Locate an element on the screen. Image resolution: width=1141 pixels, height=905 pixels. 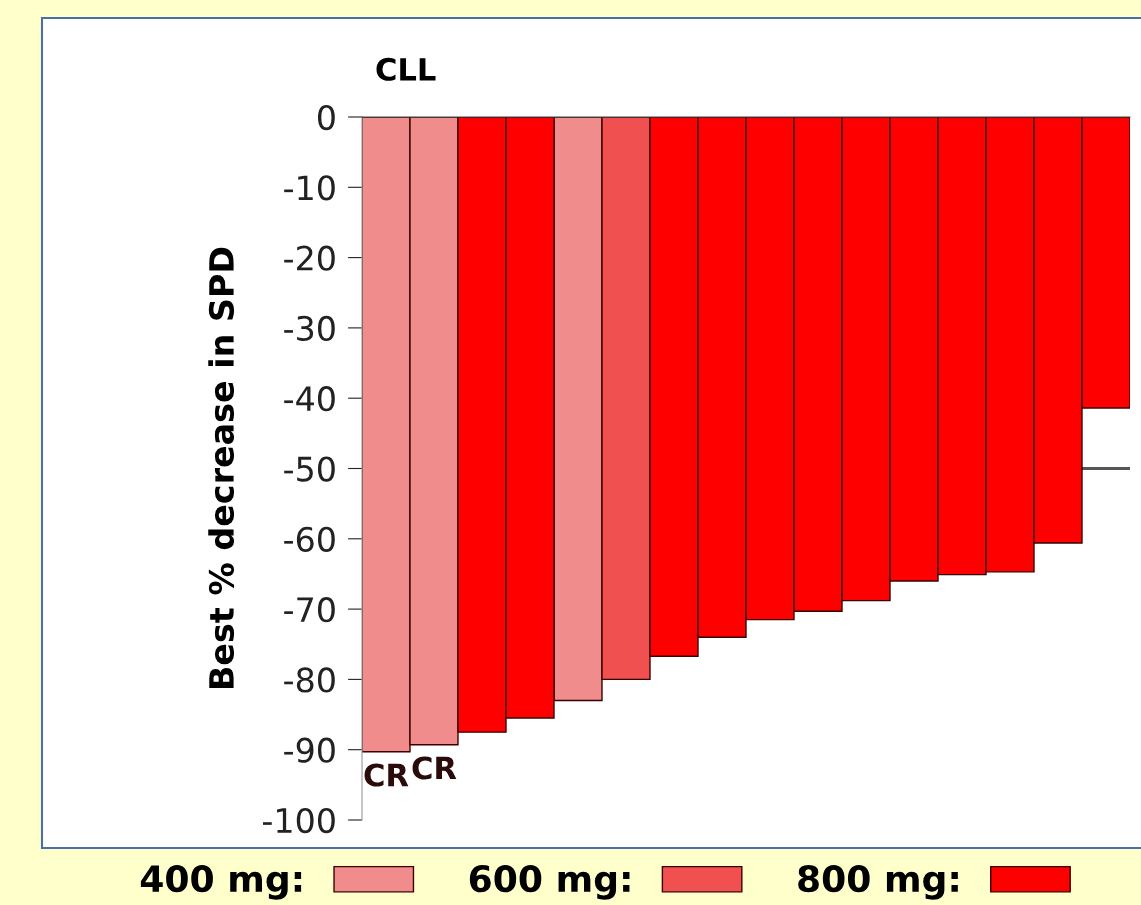
y-tick-label: -20 is located at coordinates (309, 258).